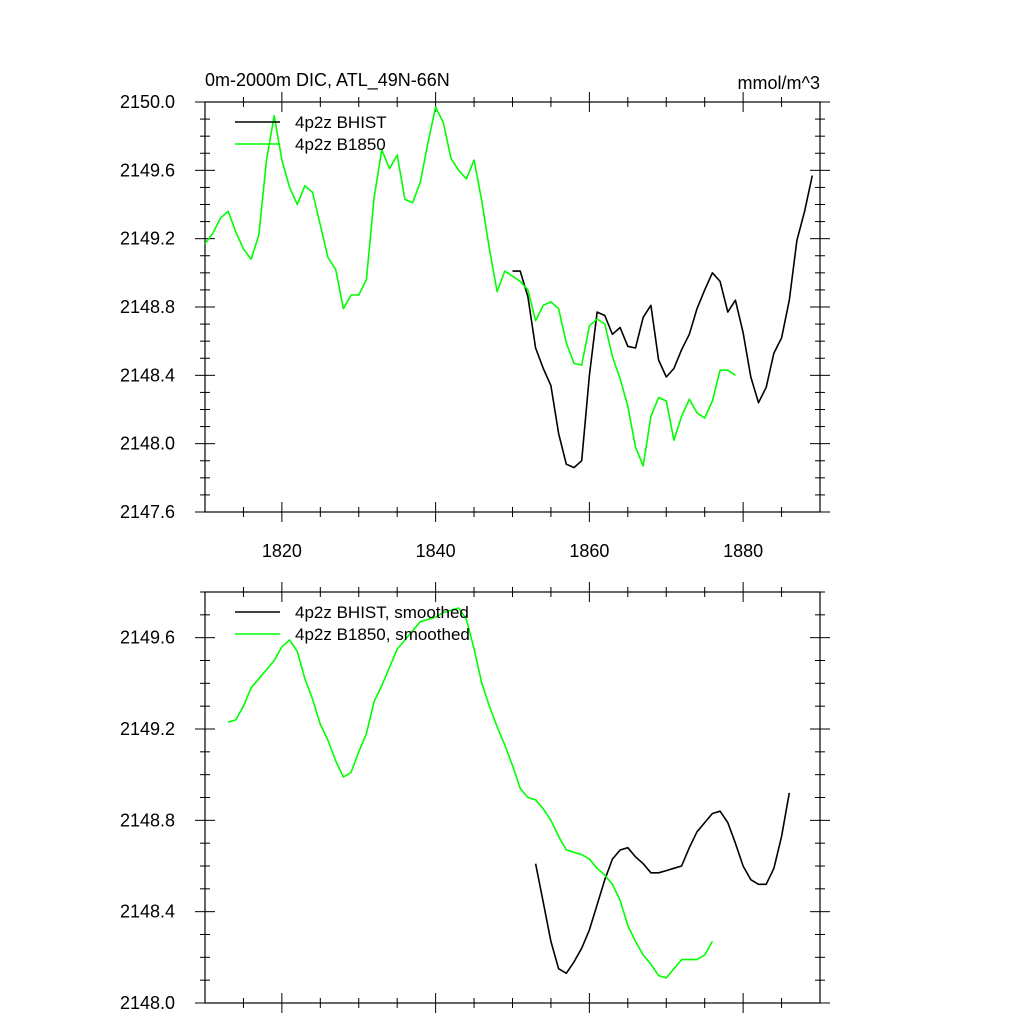 The image size is (1024, 1024). Describe the element at coordinates (147, 912) in the screenshot. I see `bottom-y-tick-label: 2148.4` at that location.